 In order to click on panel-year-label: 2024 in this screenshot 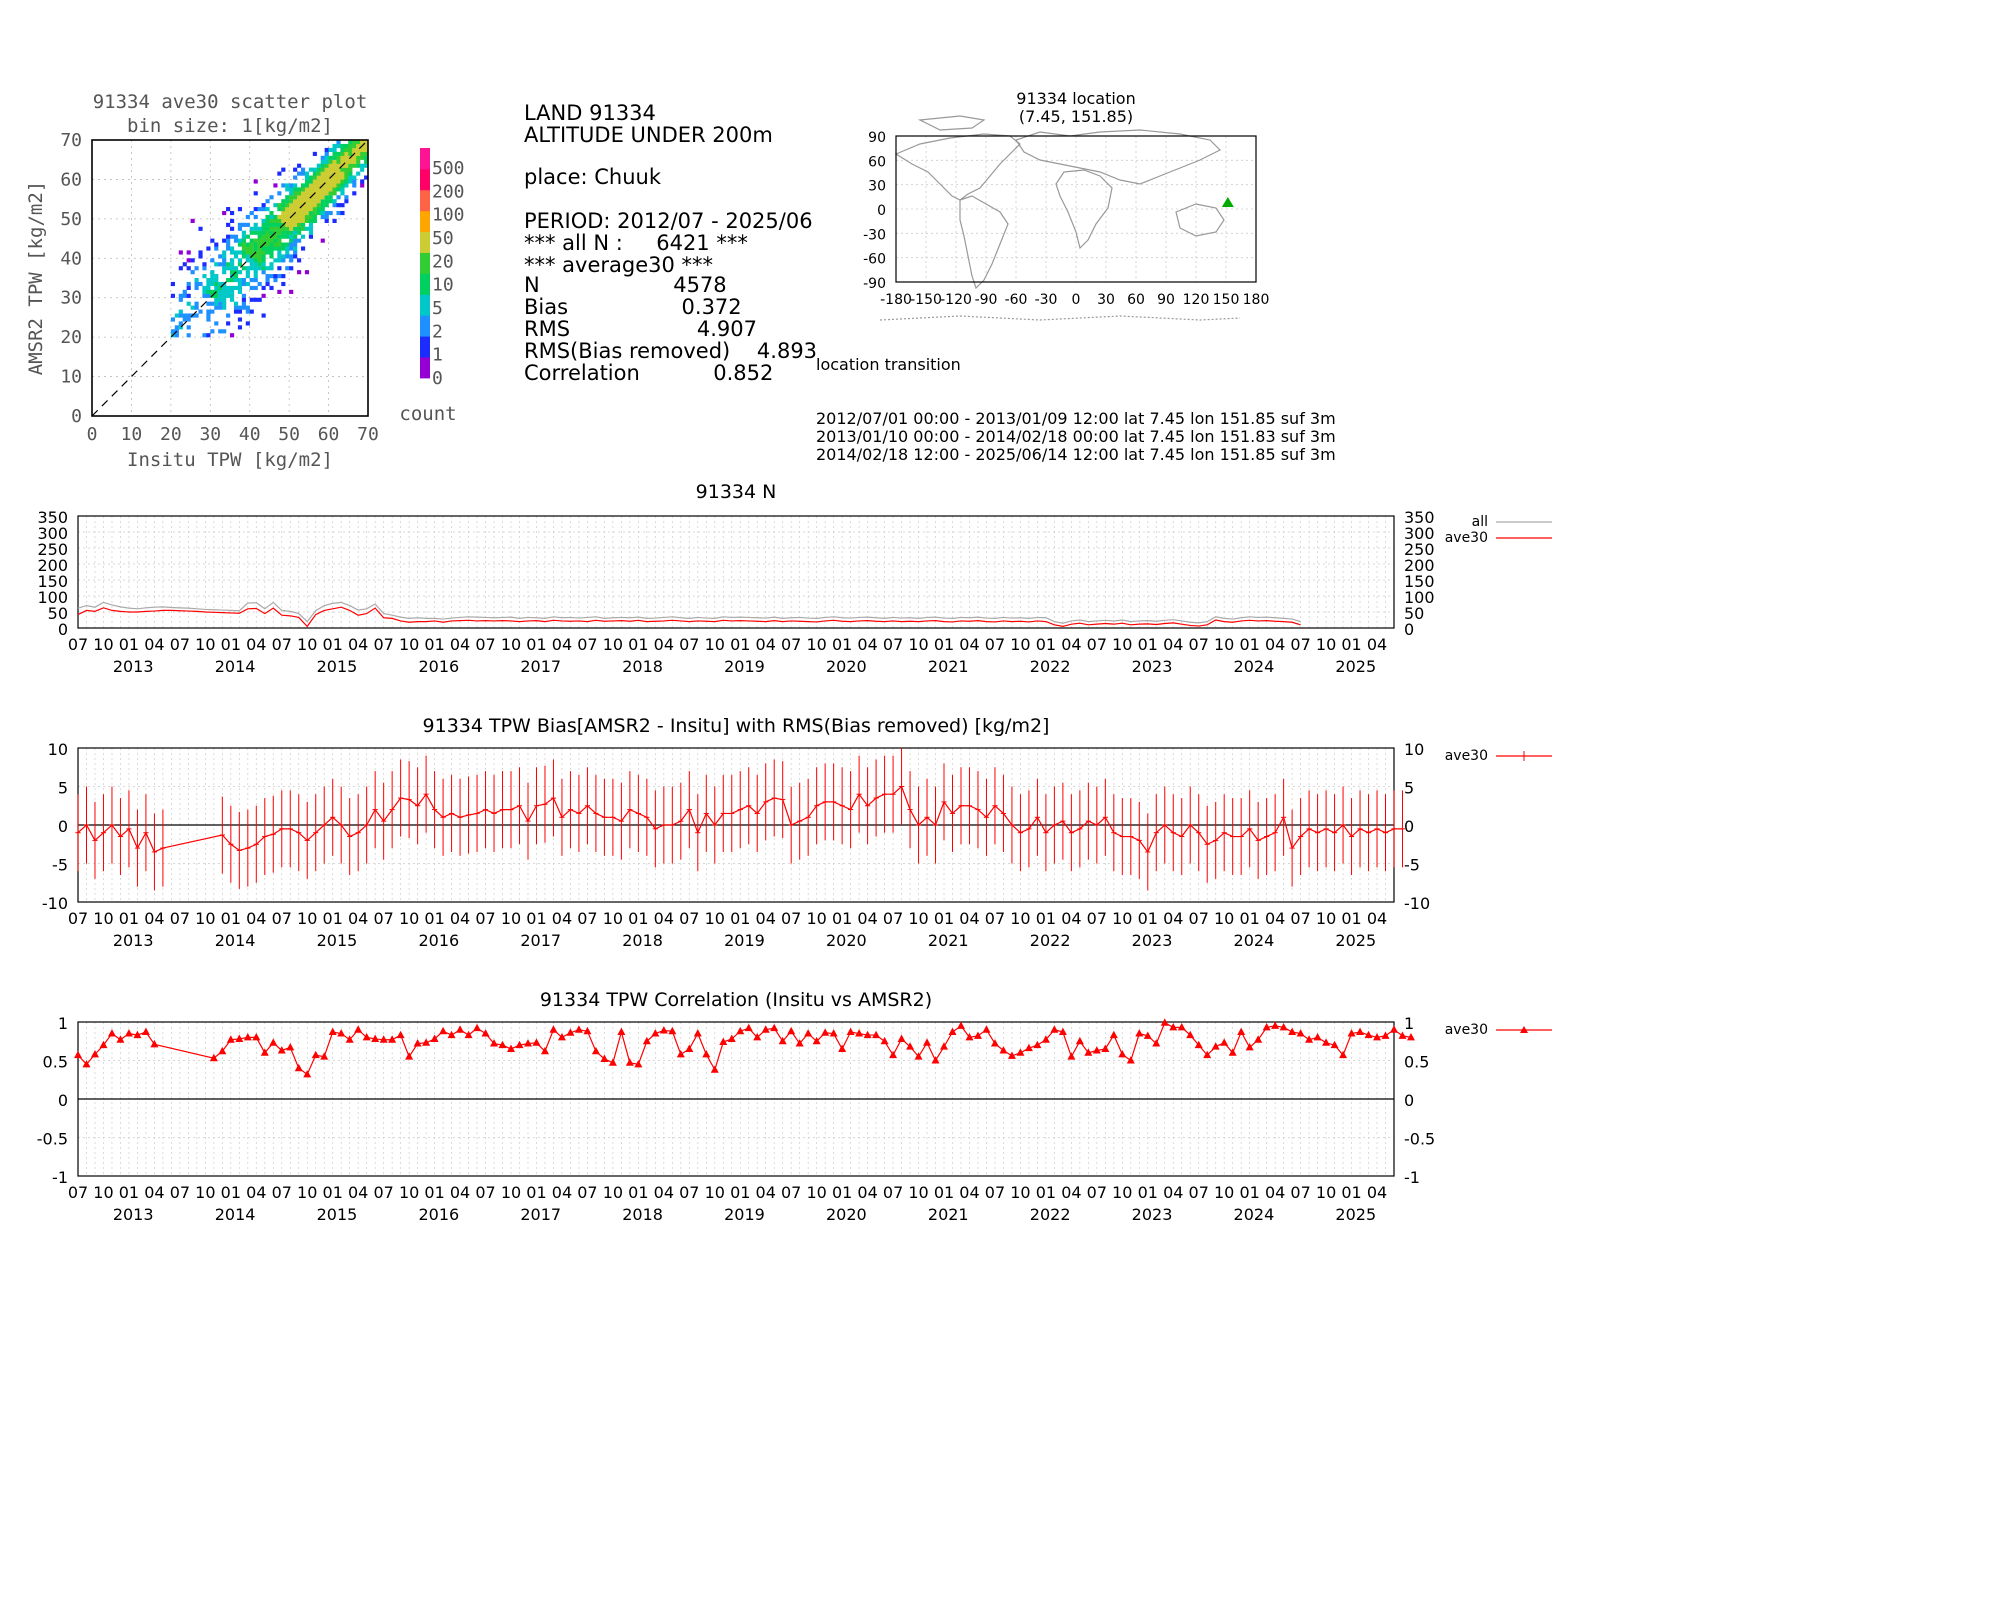, I will do `click(1254, 666)`.